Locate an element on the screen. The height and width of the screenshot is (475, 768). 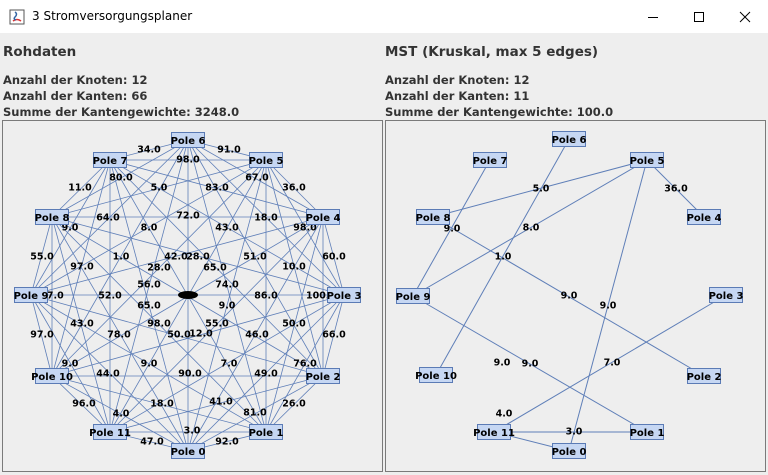
mst-node-pole-8: Pole 8 is located at coordinates (433, 217).